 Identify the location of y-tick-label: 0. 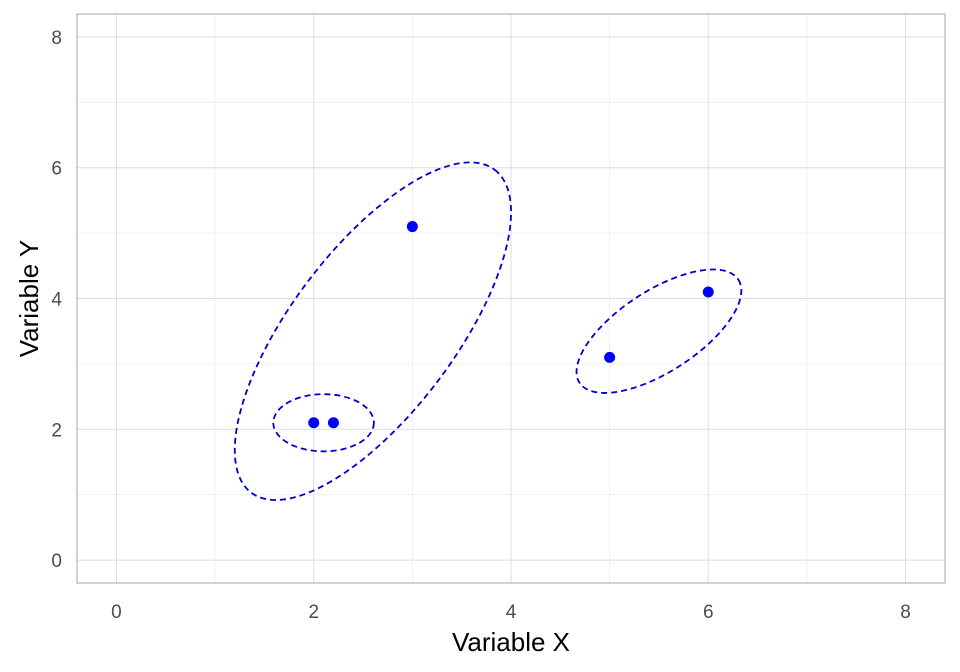
(56, 561).